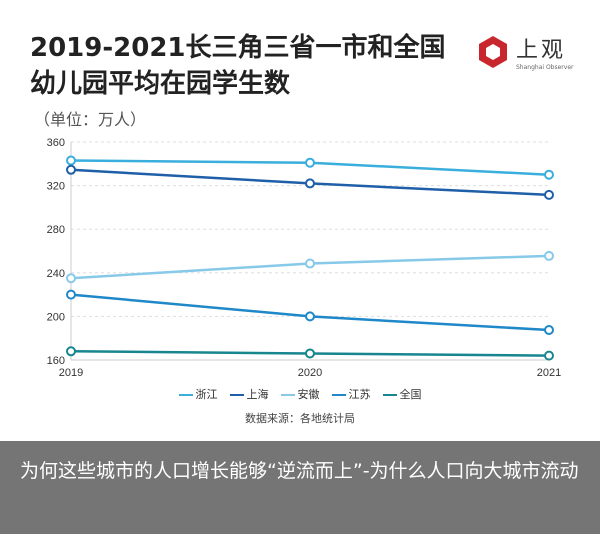 This screenshot has height=534, width=600. I want to click on logo-subtext: Shanghai Observer, so click(545, 67).